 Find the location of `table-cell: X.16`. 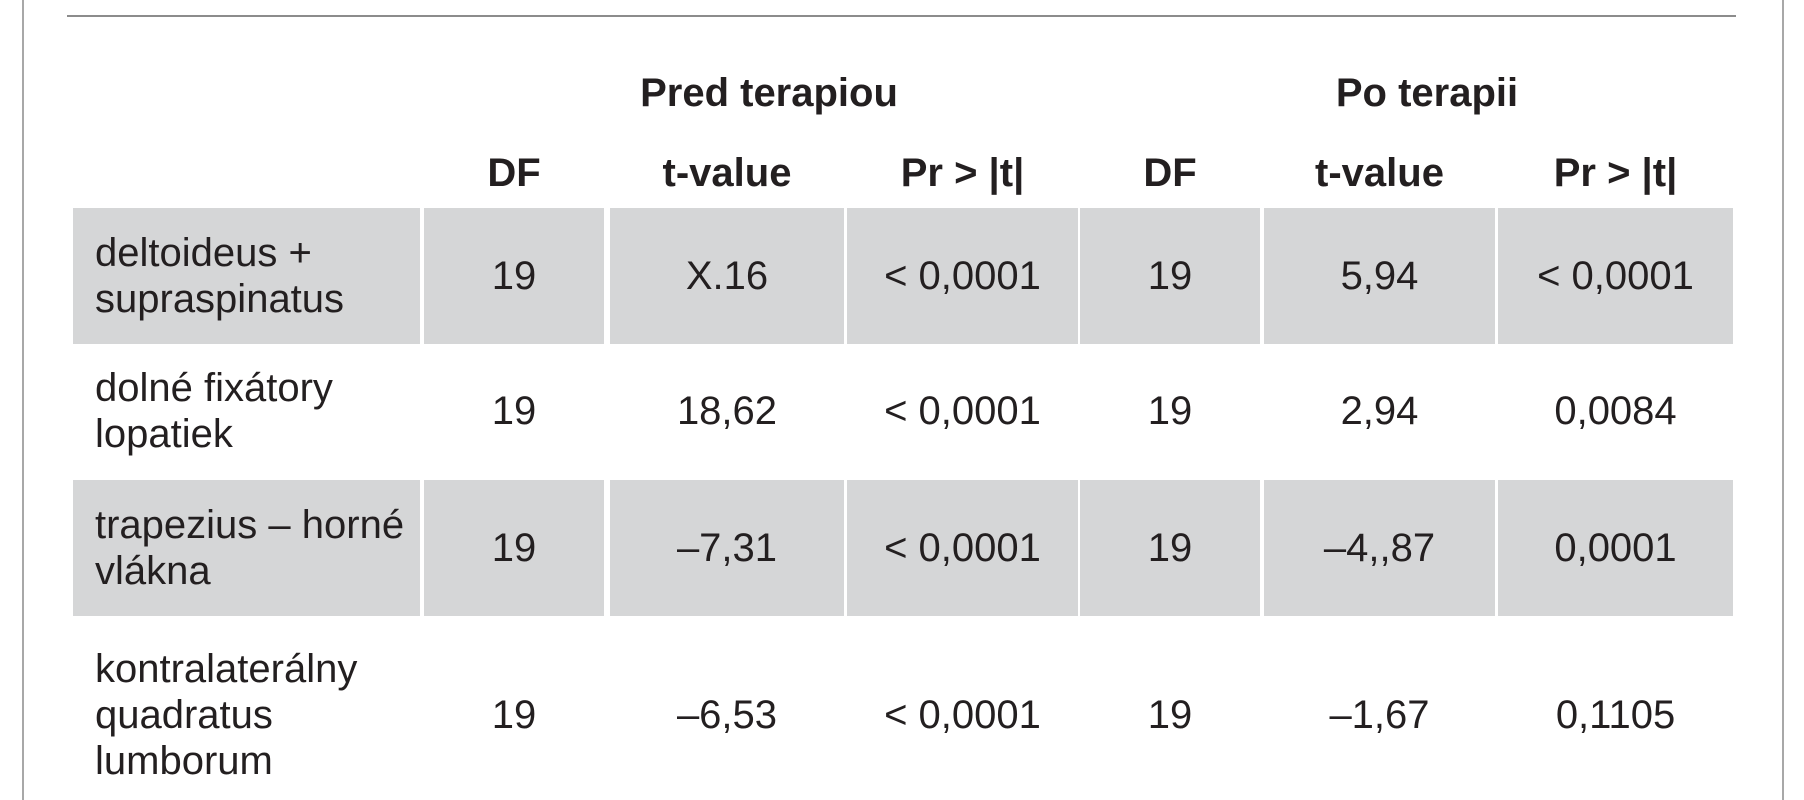

table-cell: X.16 is located at coordinates (727, 276).